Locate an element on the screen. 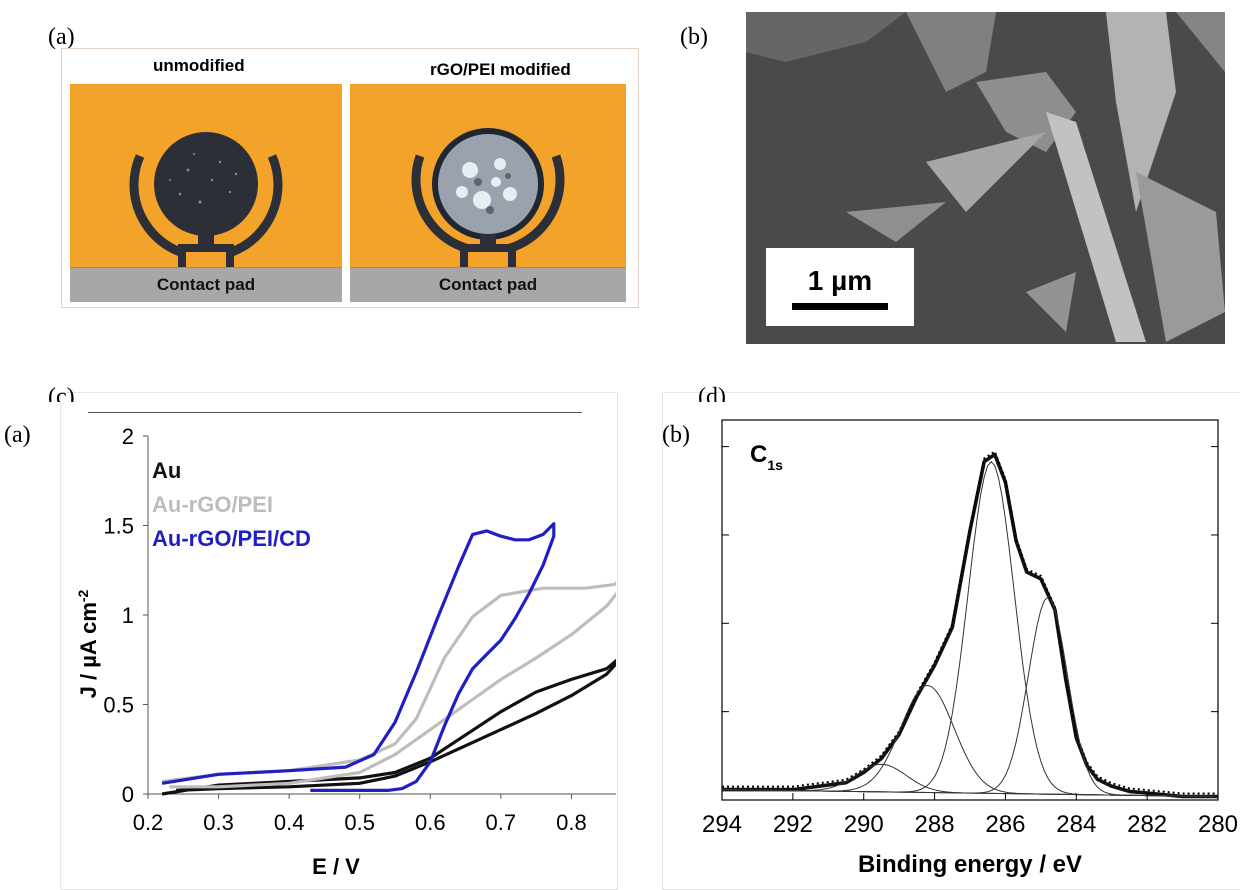  electrode-graphic-unmodified is located at coordinates (206, 202).